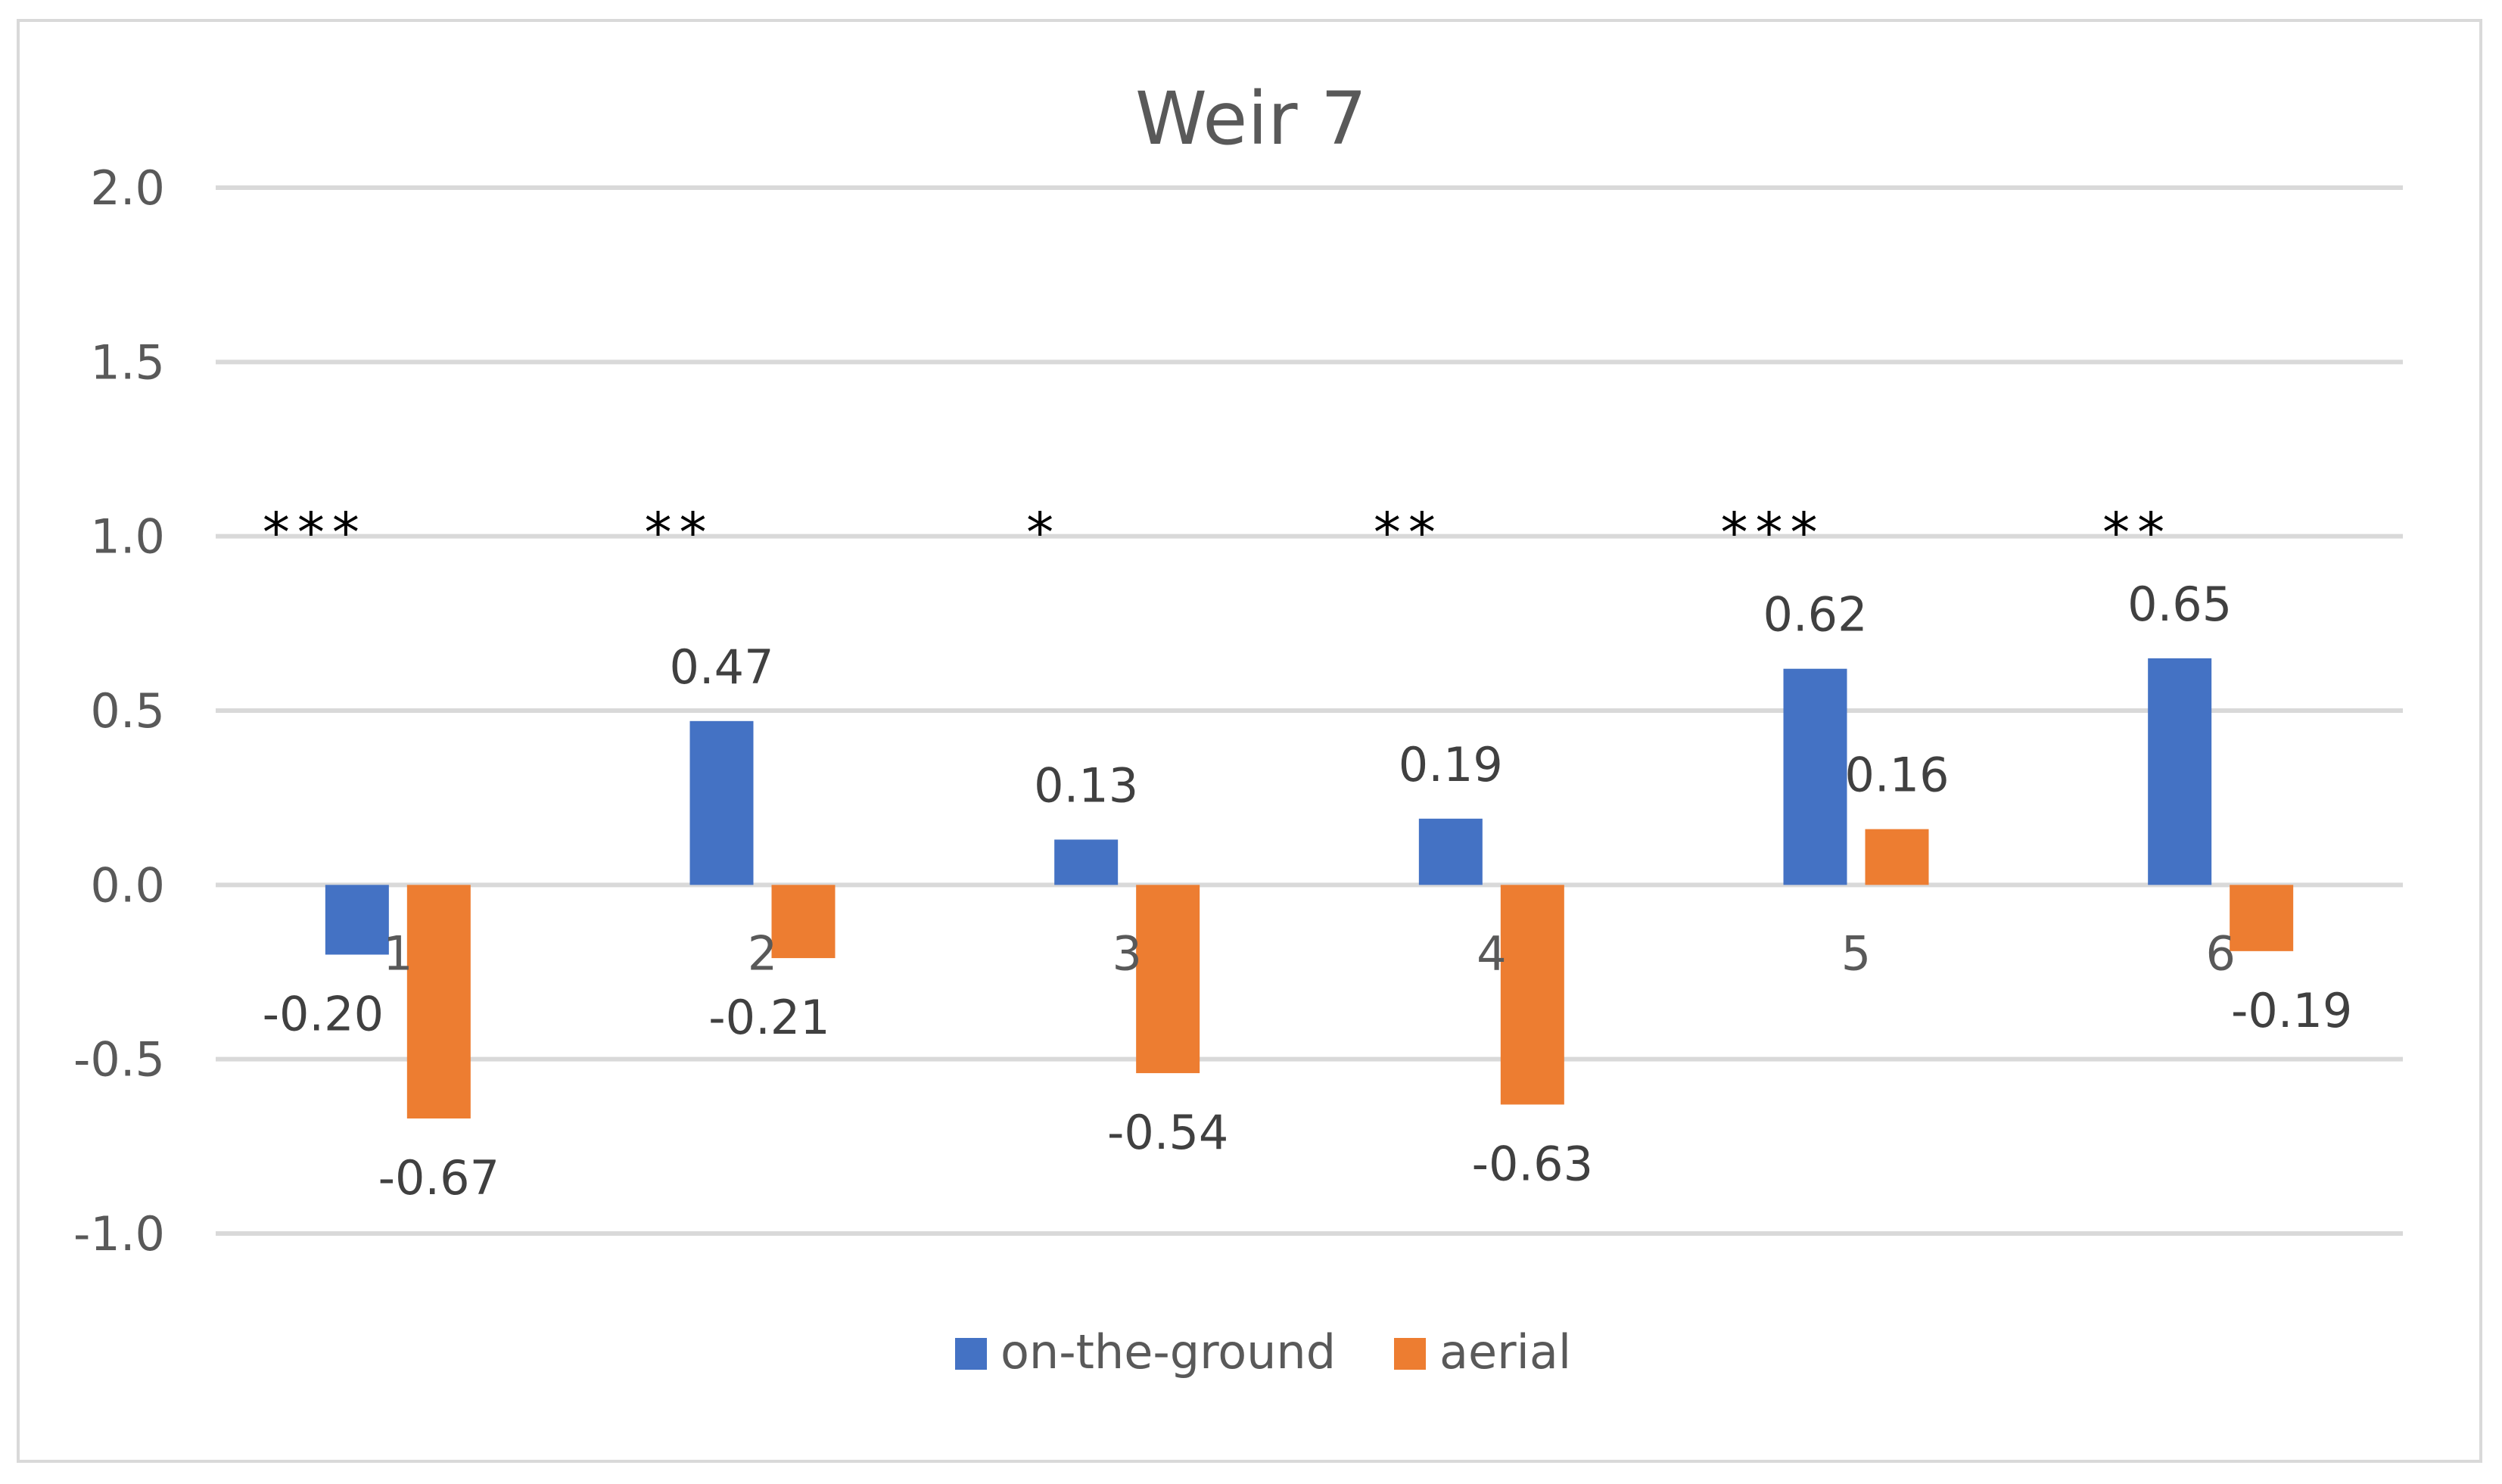 This screenshot has width=2502, height=1484. What do you see at coordinates (1043, 533) in the screenshot?
I see `significance-marker: *` at bounding box center [1043, 533].